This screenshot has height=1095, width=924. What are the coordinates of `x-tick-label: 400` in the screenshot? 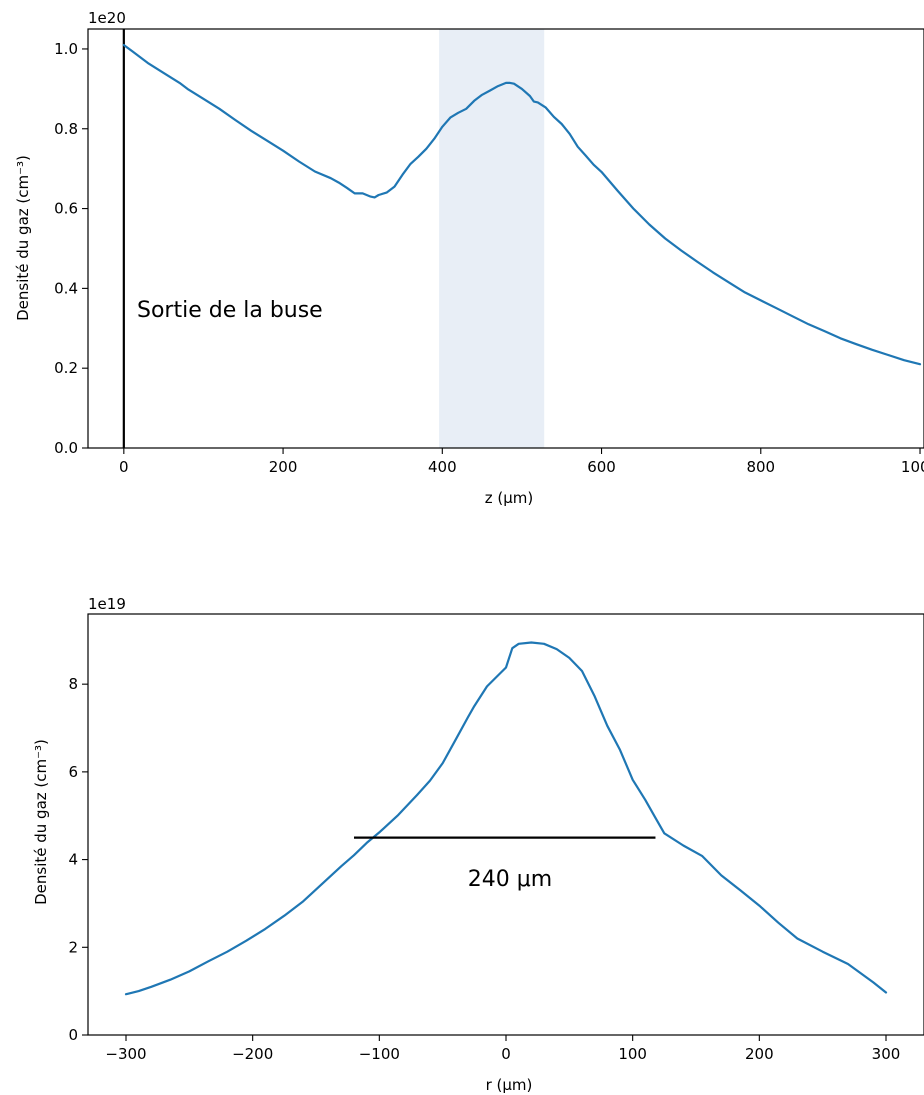 It's located at (442, 467).